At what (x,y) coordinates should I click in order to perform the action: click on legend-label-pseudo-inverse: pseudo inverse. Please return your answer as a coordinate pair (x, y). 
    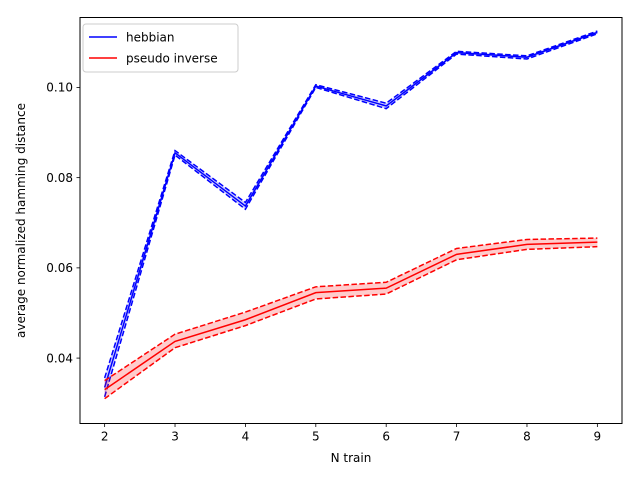
    Looking at the image, I should click on (172, 59).